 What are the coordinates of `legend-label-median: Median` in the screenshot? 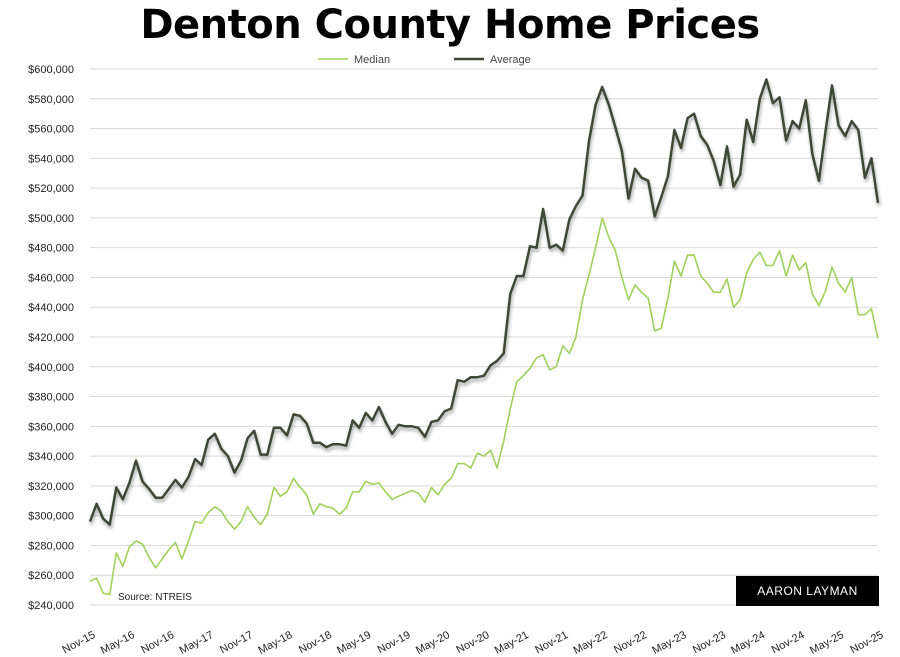 It's located at (372, 60).